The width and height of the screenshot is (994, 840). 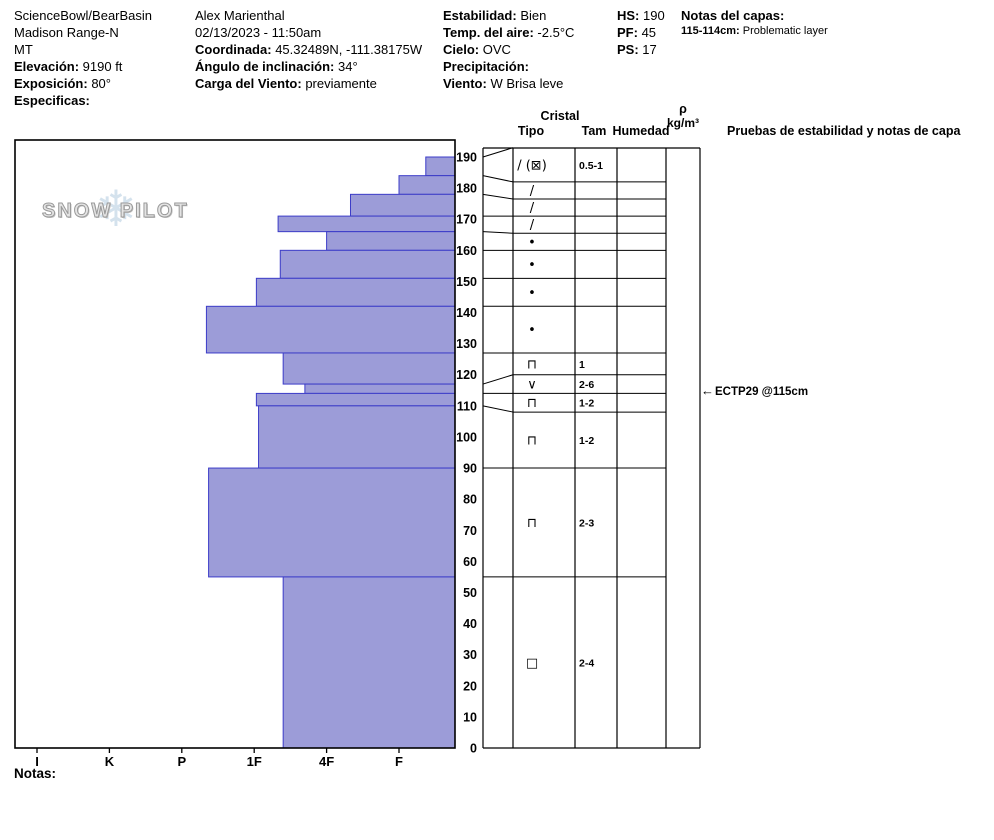 What do you see at coordinates (754, 15) in the screenshot?
I see `layer-notes-title: Notas del capas:` at bounding box center [754, 15].